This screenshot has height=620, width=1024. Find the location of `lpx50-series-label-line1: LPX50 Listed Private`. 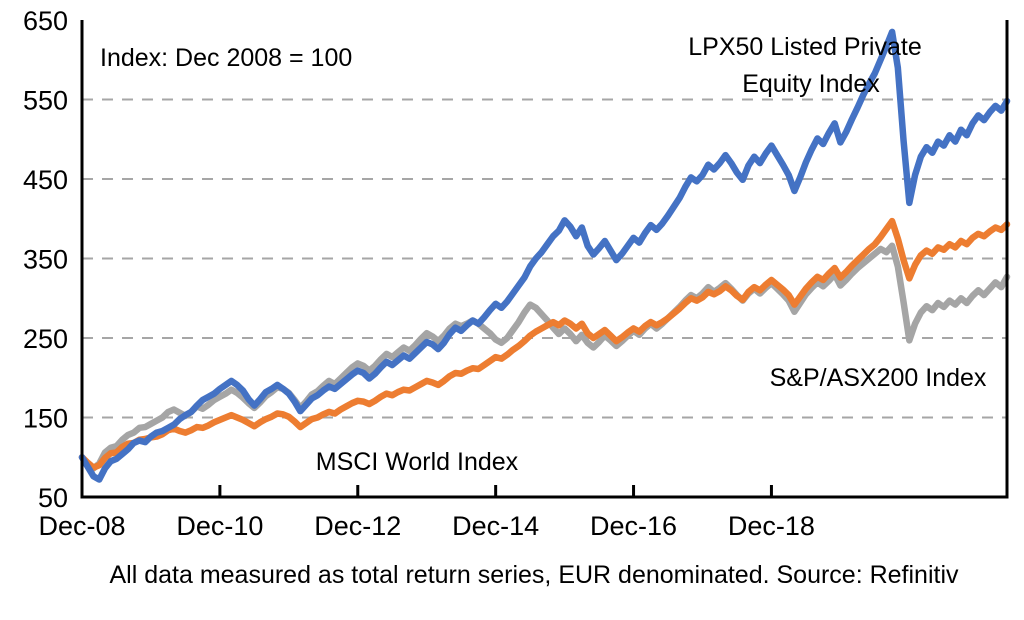

lpx50-series-label-line1: LPX50 Listed Private is located at coordinates (804, 47).